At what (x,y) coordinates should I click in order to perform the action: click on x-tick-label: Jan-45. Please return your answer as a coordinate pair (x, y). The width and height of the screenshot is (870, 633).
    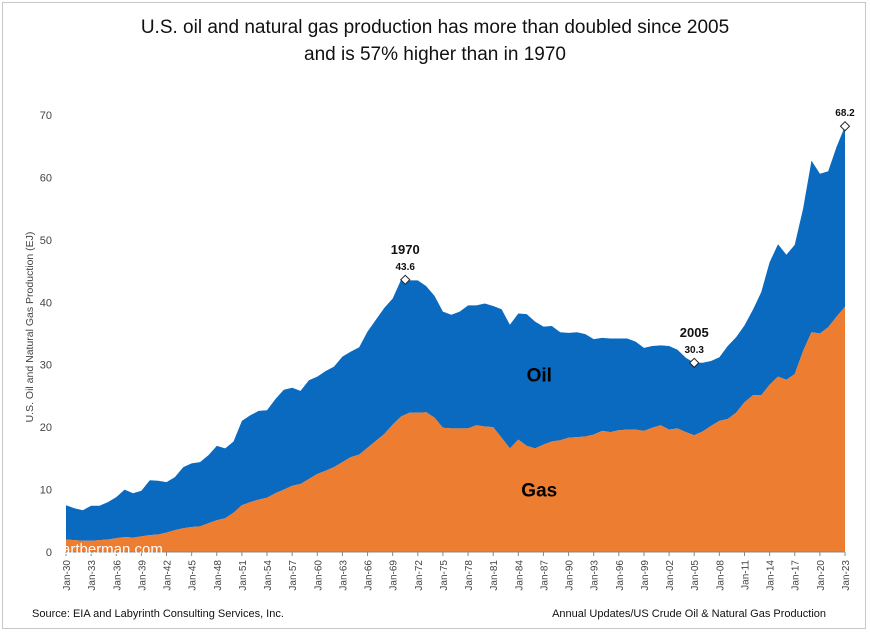
    Looking at the image, I should click on (193, 575).